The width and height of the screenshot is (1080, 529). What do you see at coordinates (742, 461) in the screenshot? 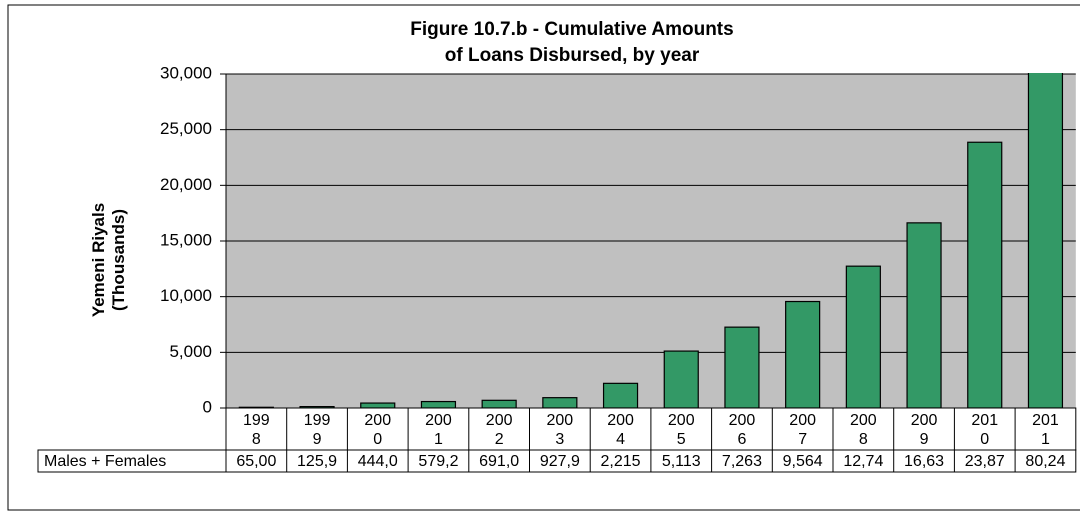
I see `table-value: 7,263` at bounding box center [742, 461].